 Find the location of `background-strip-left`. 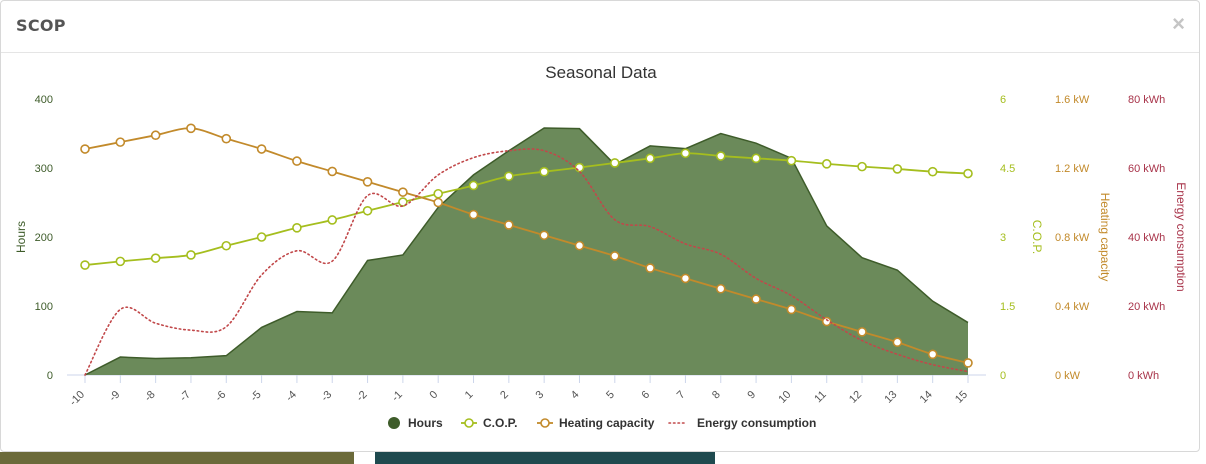

background-strip-left is located at coordinates (177, 458).